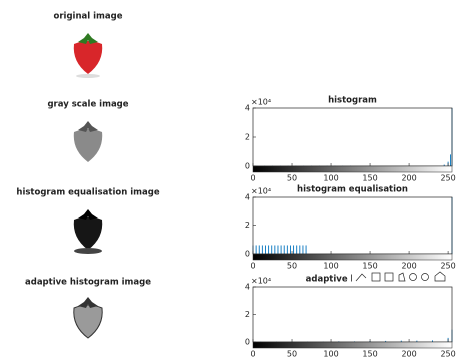 The height and width of the screenshot is (358, 457). Describe the element at coordinates (88, 231) in the screenshot. I see `strawberry-equalised` at that location.